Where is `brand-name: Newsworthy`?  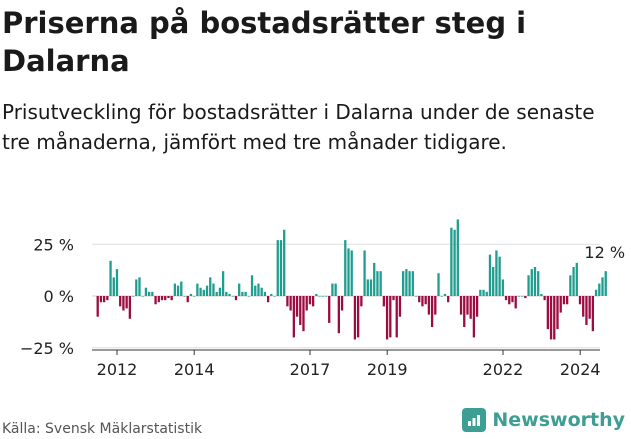 brand-name: Newsworthy is located at coordinates (558, 420).